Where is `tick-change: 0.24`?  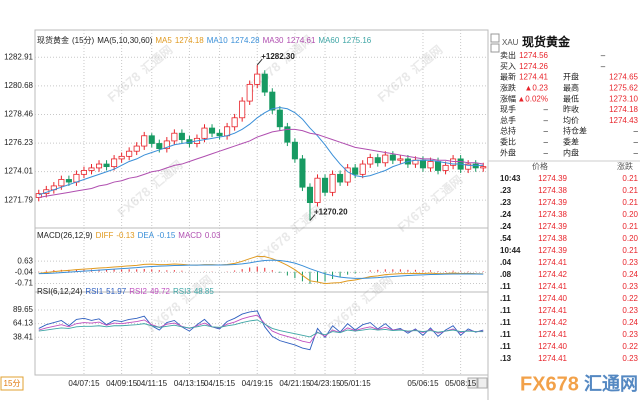 tick-change: 0.24 is located at coordinates (630, 322).